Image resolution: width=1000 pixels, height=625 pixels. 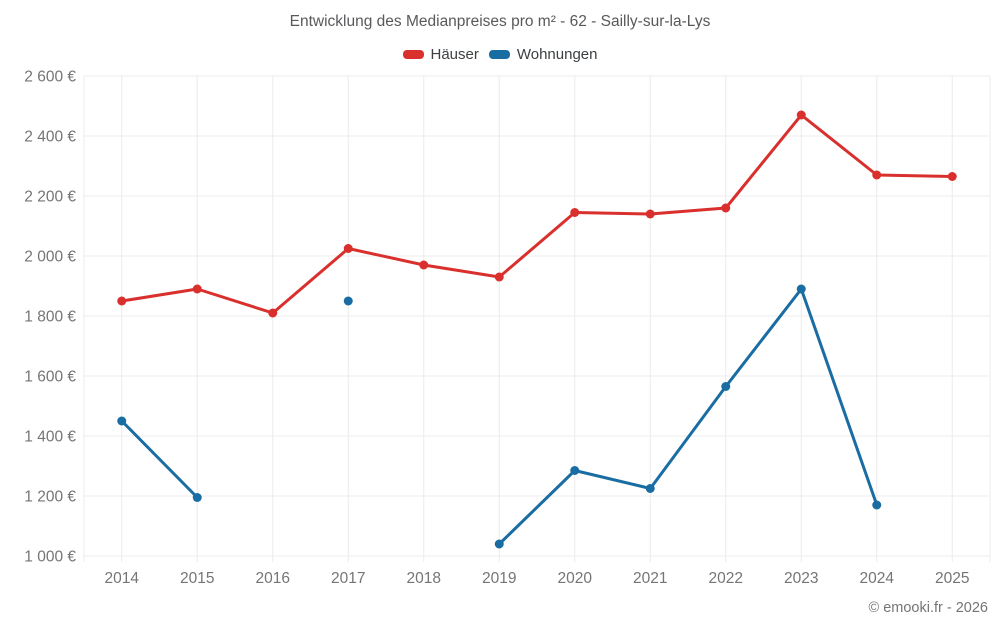 I want to click on y-tick-label: 1 600 €, so click(x=50, y=377).